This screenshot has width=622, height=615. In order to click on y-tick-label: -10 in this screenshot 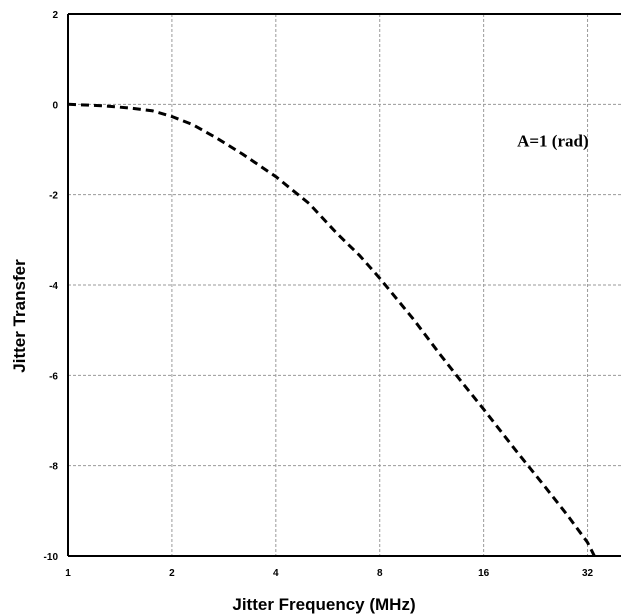, I will do `click(51, 557)`.